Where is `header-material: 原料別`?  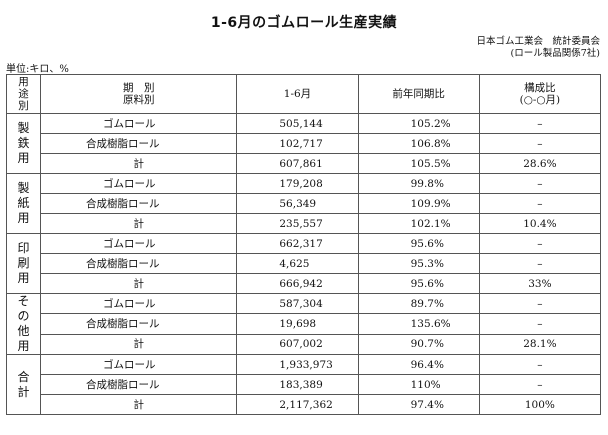
header-material: 原料別 is located at coordinates (138, 100).